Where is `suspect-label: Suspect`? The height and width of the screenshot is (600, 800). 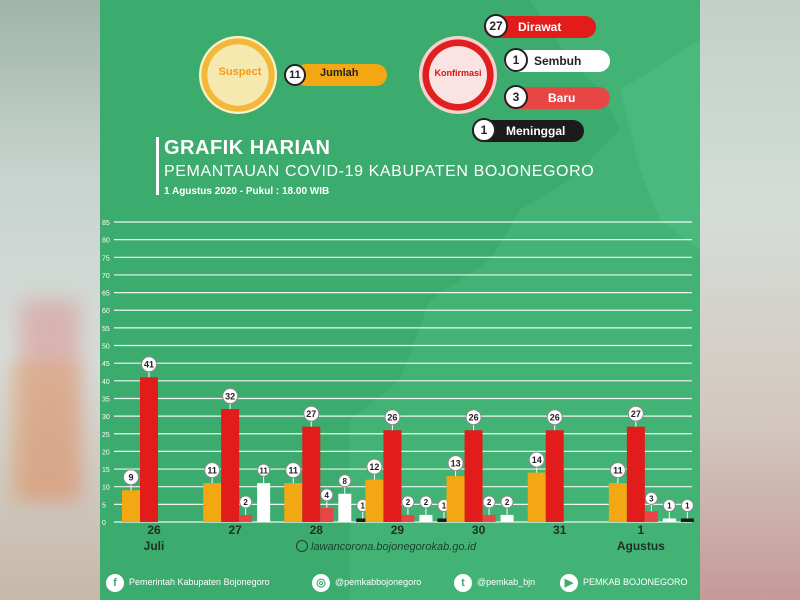
suspect-label: Suspect is located at coordinates (240, 72).